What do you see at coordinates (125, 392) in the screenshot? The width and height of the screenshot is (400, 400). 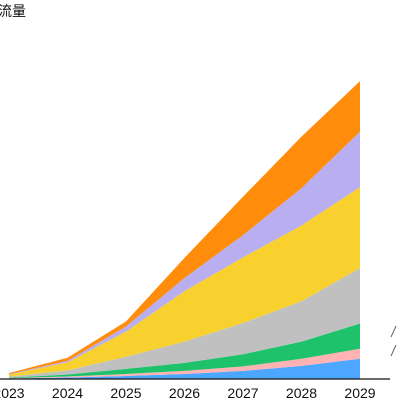 I see `x-tick-label: 2025` at bounding box center [125, 392].